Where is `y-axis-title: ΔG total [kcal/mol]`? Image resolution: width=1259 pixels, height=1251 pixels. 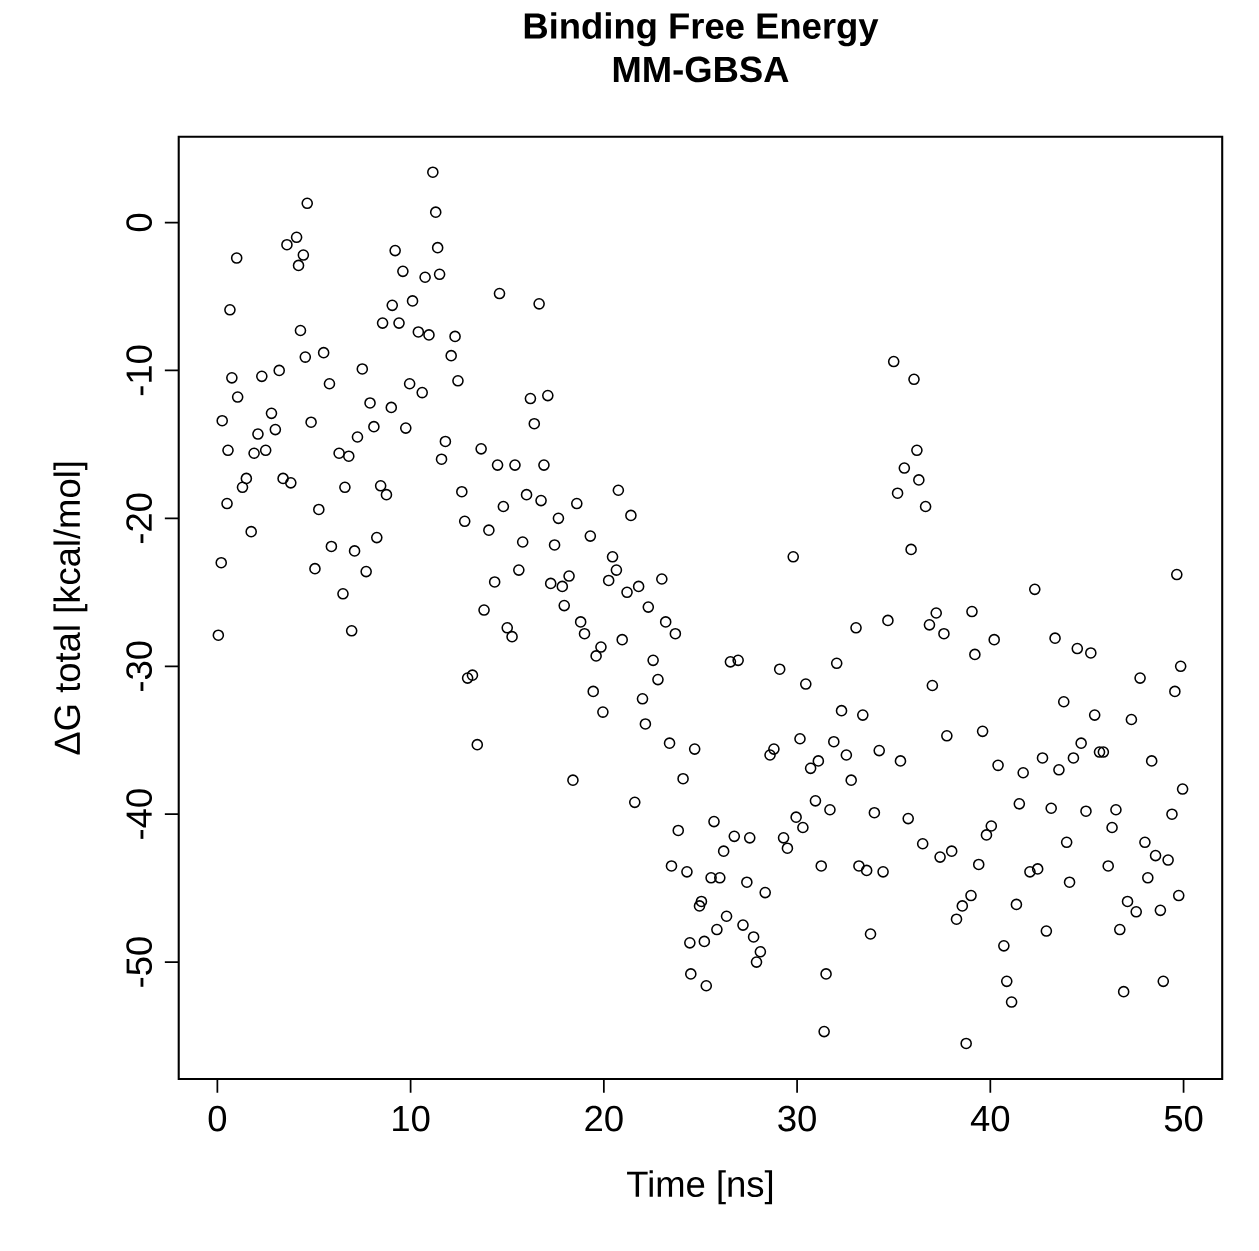
y-axis-title: ΔG total [kcal/mol] is located at coordinates (70, 608).